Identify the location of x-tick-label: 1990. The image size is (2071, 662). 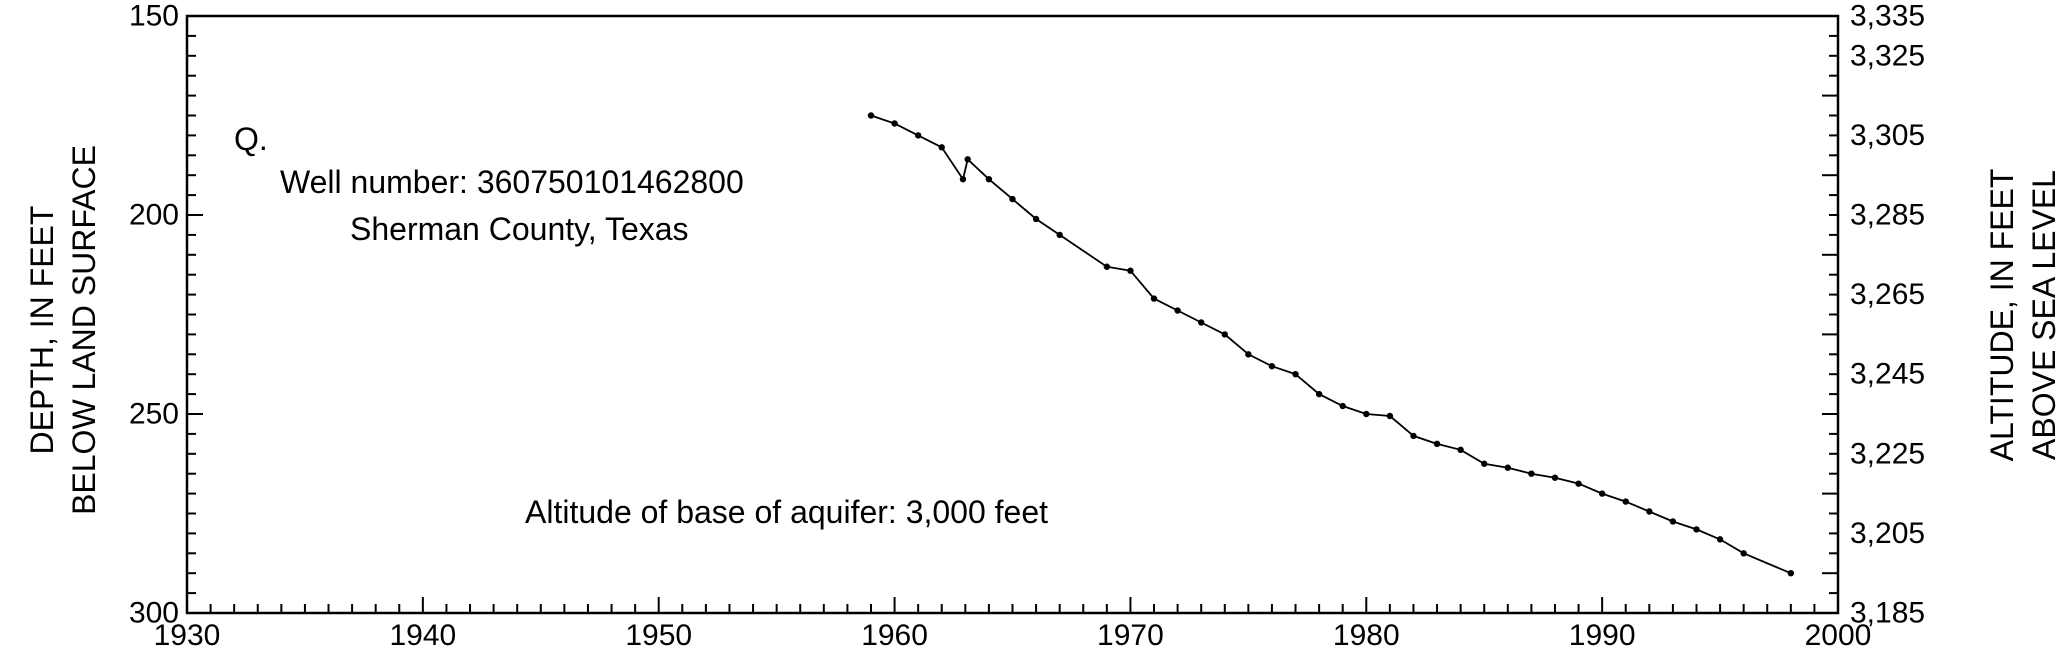
(1602, 635).